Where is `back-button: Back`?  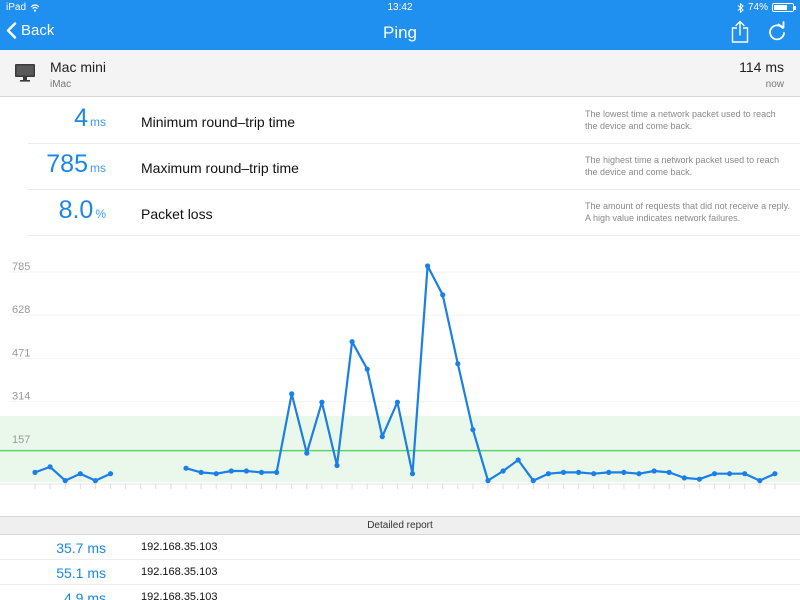 back-button: Back is located at coordinates (30, 30).